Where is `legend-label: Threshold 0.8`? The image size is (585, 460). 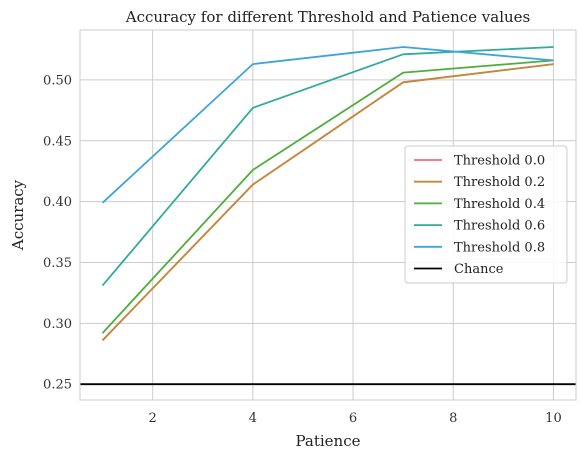 legend-label: Threshold 0.8 is located at coordinates (499, 247).